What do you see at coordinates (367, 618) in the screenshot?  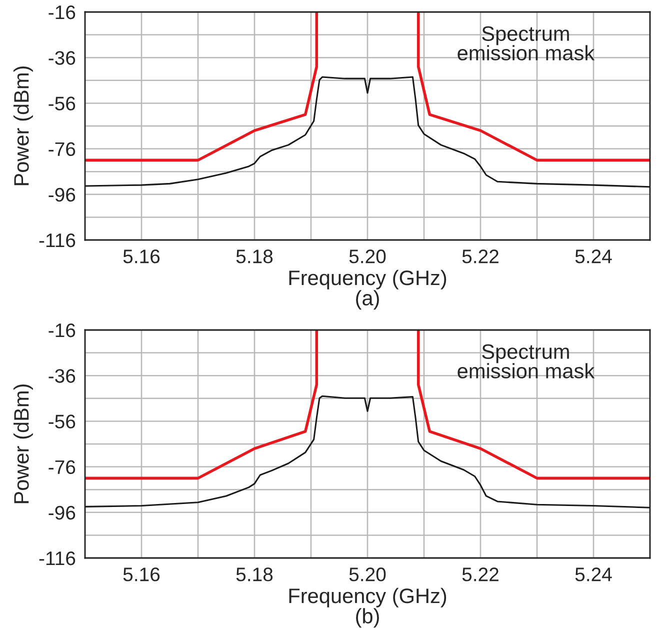 I see `text: (b)` at bounding box center [367, 618].